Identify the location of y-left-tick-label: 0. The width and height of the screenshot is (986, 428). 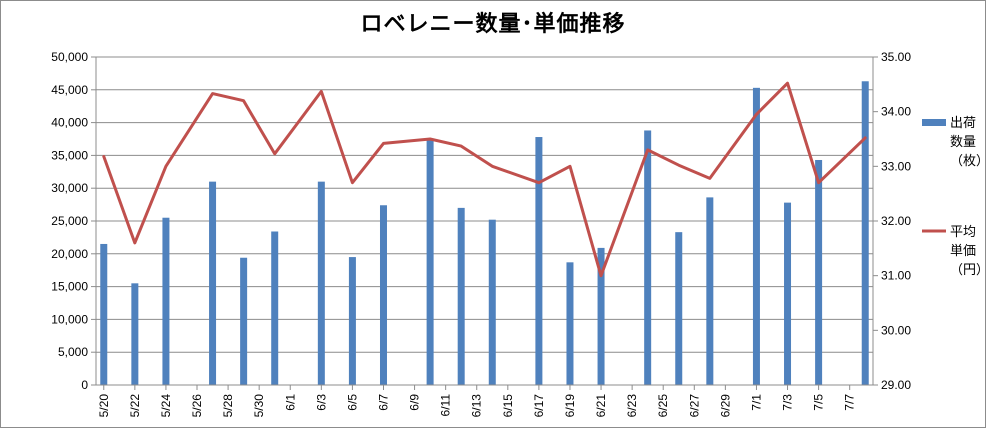
(84, 385).